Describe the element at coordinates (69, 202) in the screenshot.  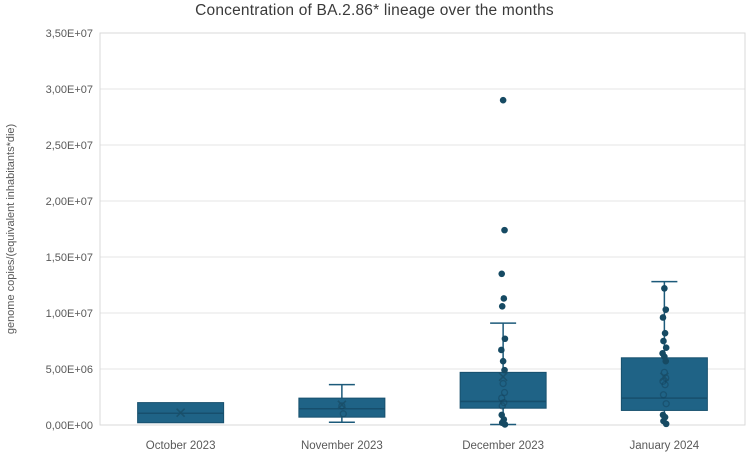
I see `y-tick-label: 2,00E+07` at that location.